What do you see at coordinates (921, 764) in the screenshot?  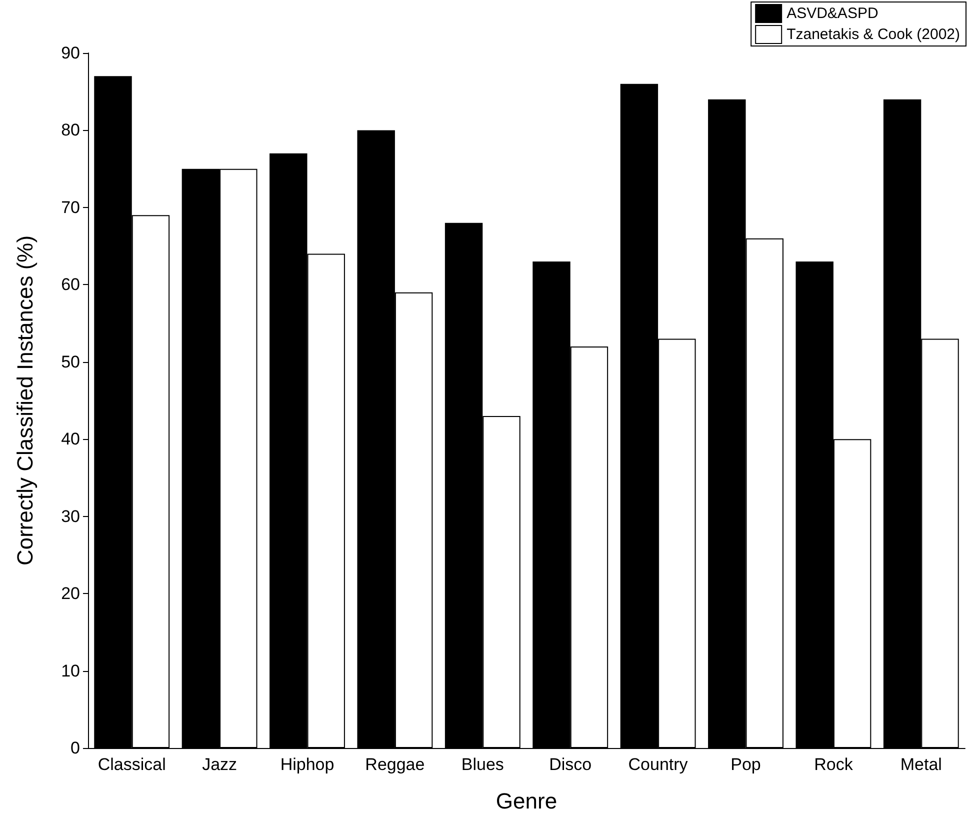 I see `x-tick-label: Metal` at bounding box center [921, 764].